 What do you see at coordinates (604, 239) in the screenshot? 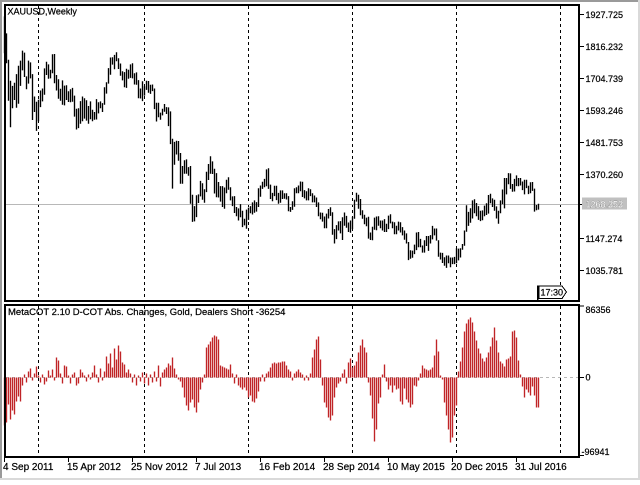
I see `svg-text: 1147.274` at bounding box center [604, 239].